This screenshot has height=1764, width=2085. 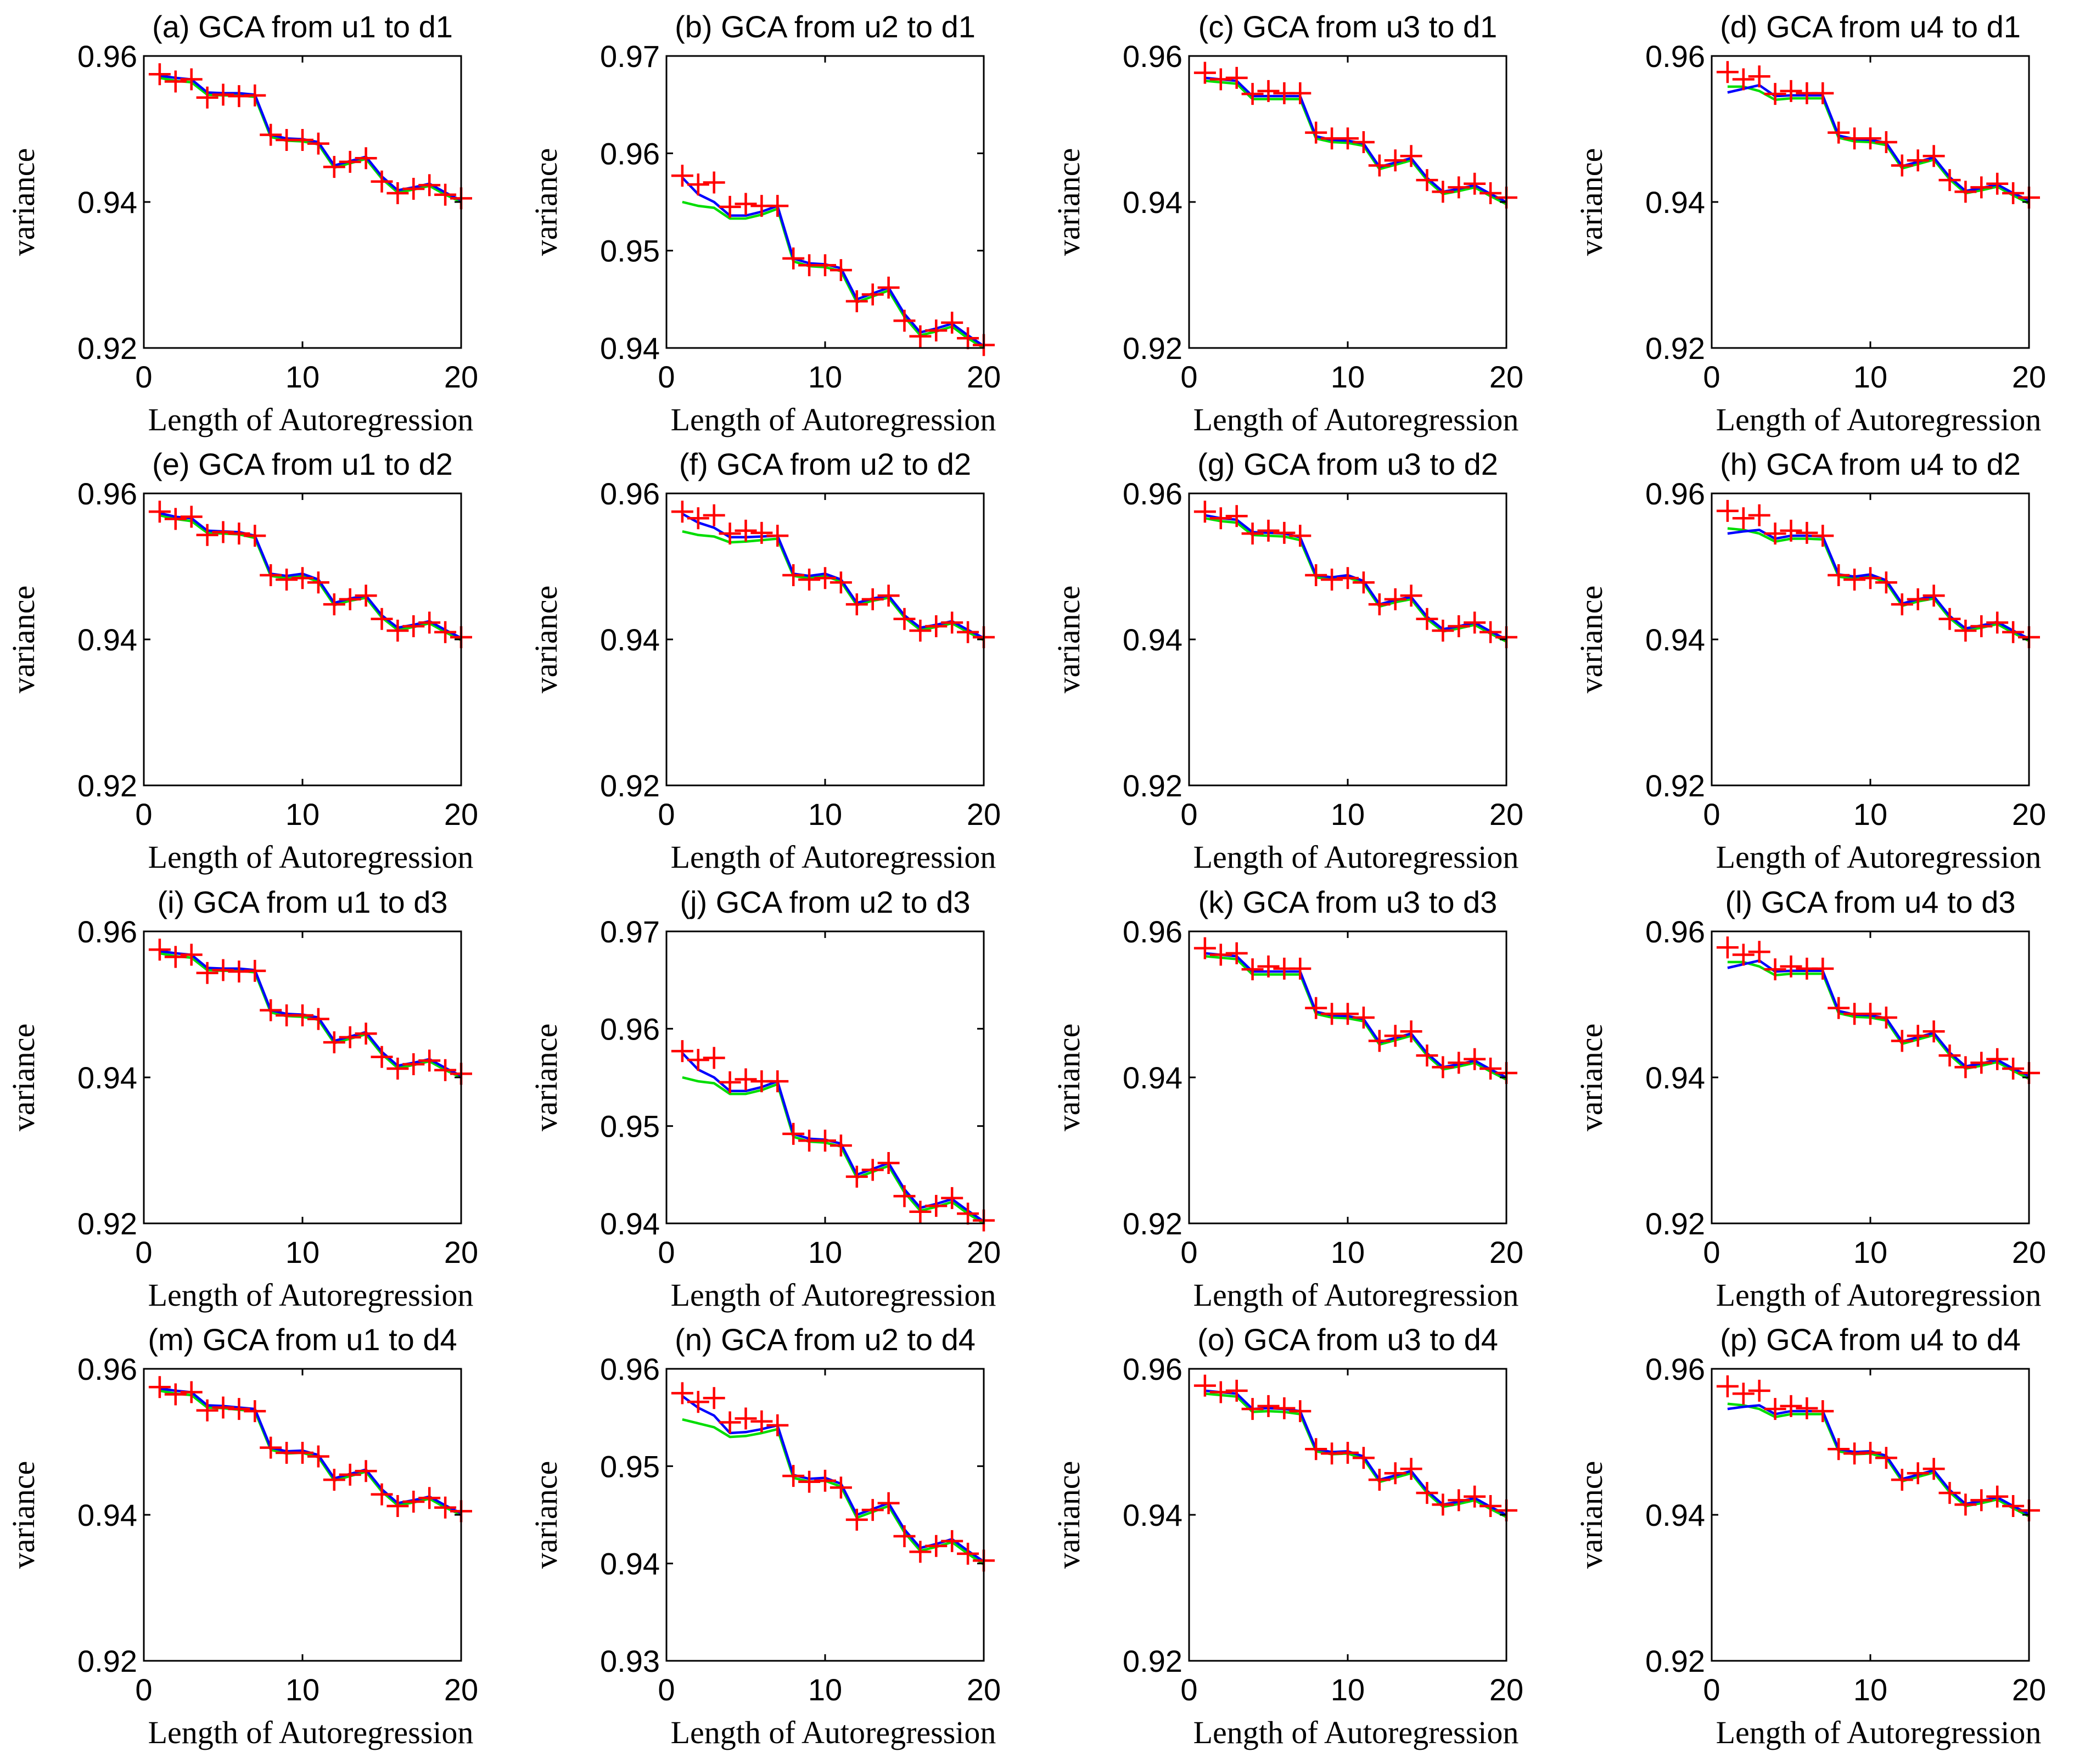 I want to click on blue-series-line, so click(x=1878, y=1459).